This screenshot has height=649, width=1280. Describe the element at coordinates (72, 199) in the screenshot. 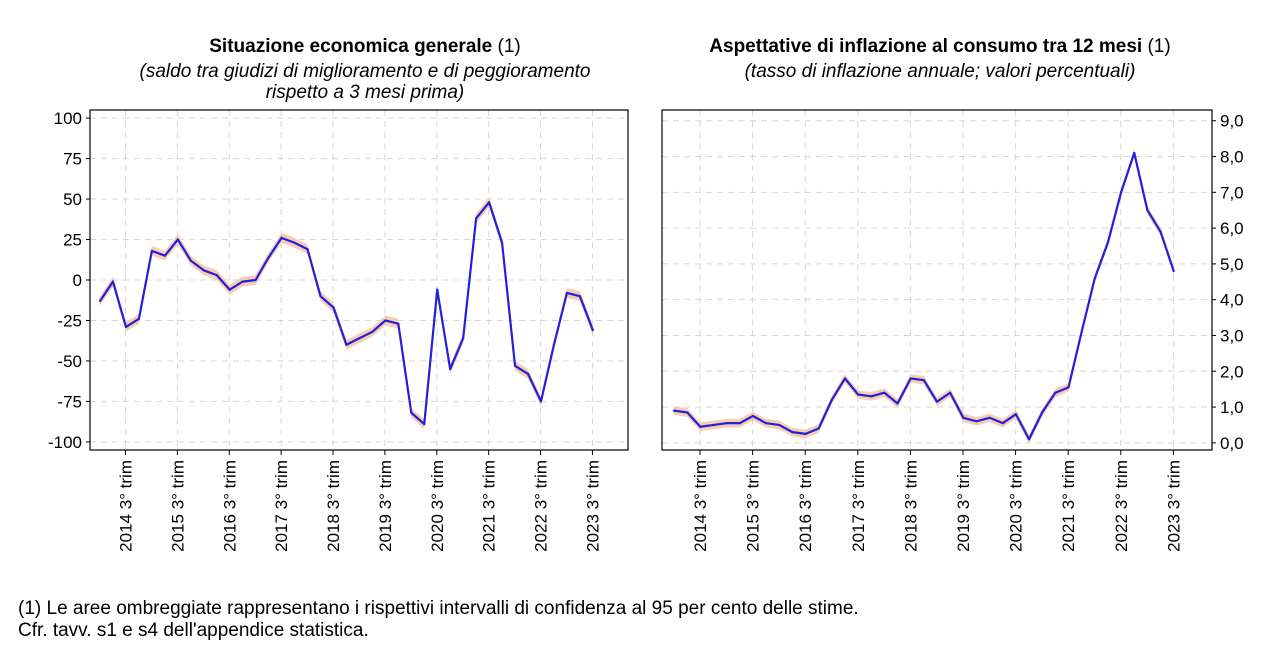

I see `chart1-ytick-label: 50` at that location.